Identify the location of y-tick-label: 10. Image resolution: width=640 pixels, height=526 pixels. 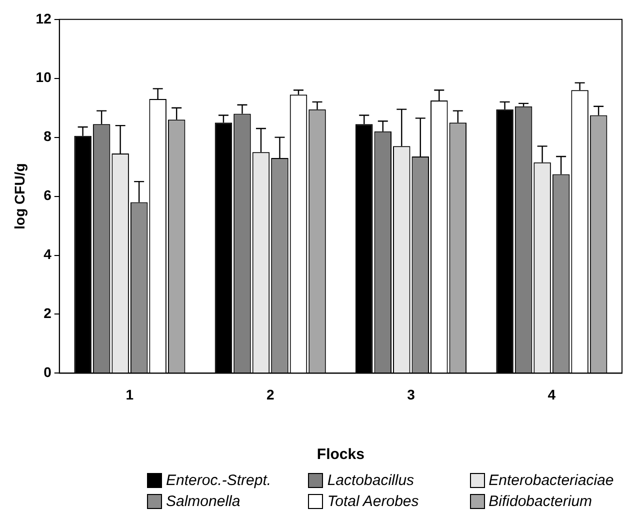
(44, 77).